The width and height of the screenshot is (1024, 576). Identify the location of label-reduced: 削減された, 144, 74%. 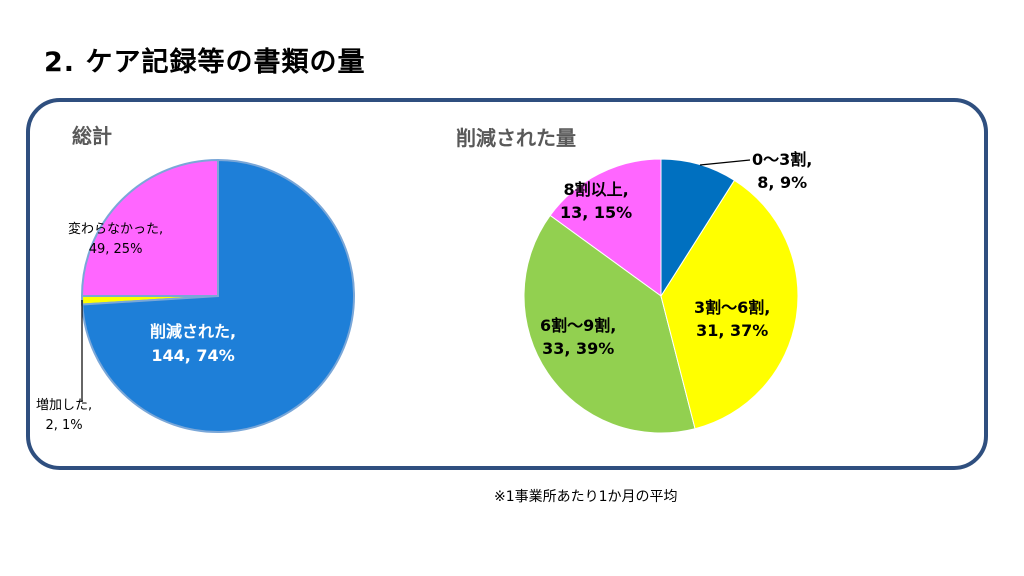
(193, 344).